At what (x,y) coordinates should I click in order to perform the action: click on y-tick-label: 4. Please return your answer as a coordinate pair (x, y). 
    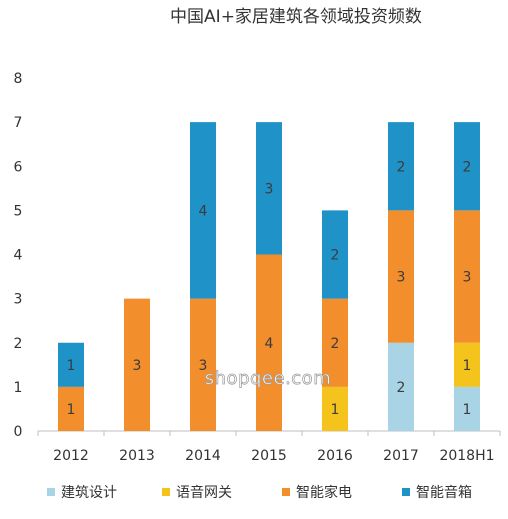
    Looking at the image, I should click on (18, 256).